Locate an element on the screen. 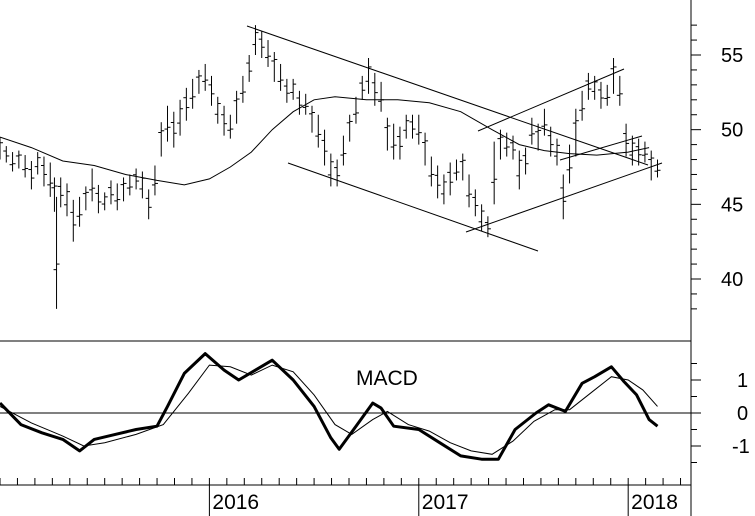 This screenshot has width=755, height=516. price-y-tick-label: 55 is located at coordinates (732, 56).